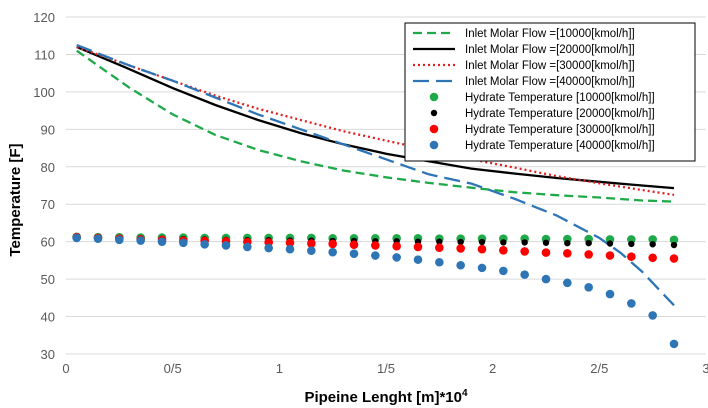 This screenshot has height=408, width=708. Describe the element at coordinates (48, 129) in the screenshot. I see `y-tick-label: 90` at that location.